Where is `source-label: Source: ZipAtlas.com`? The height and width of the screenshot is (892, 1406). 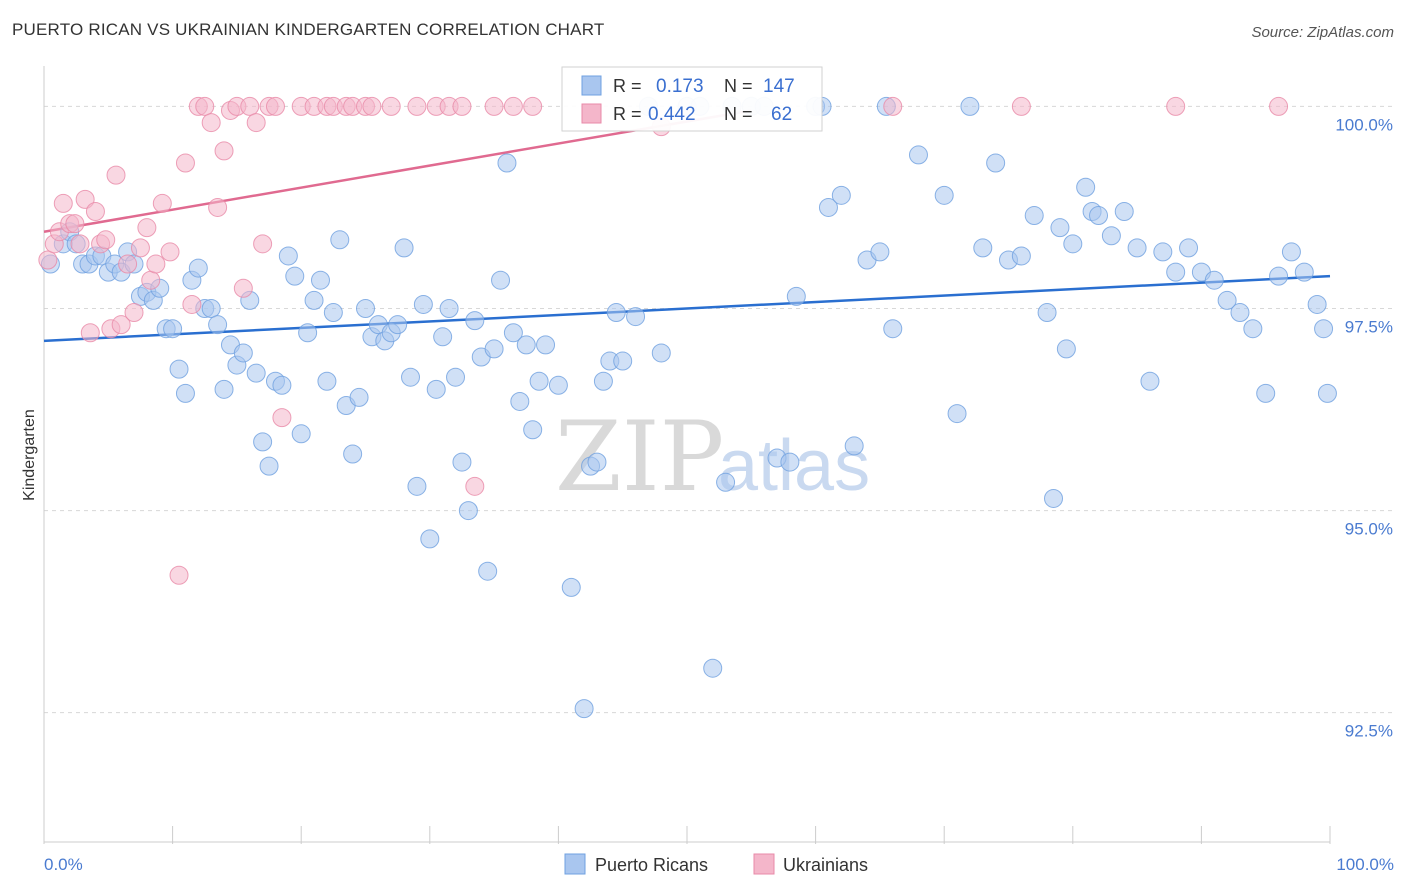 source-label: Source: ZipAtlas.com is located at coordinates (1322, 32).